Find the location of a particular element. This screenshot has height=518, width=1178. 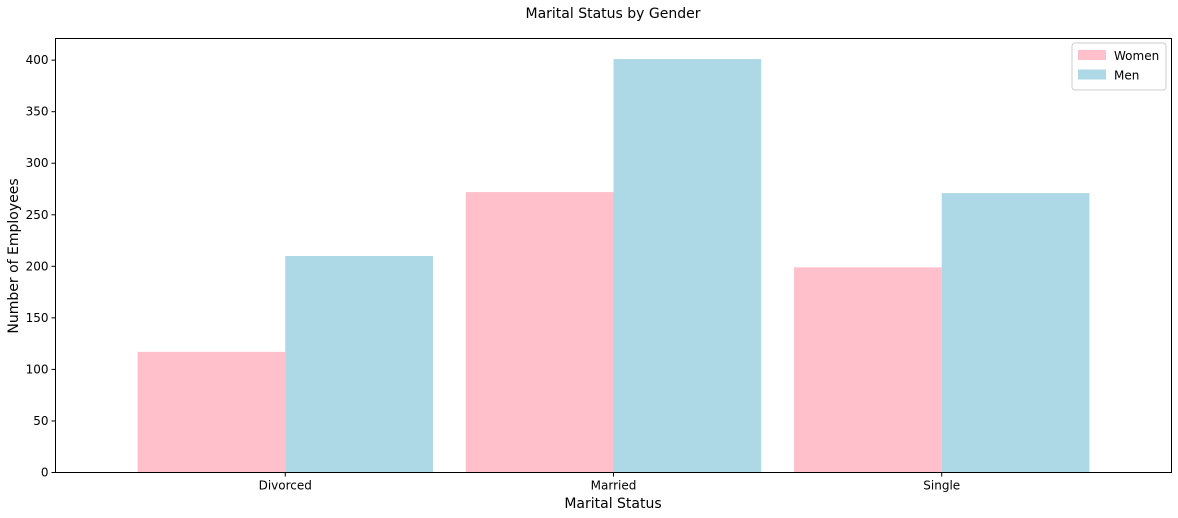

legend-swatch-men is located at coordinates (1092, 74).